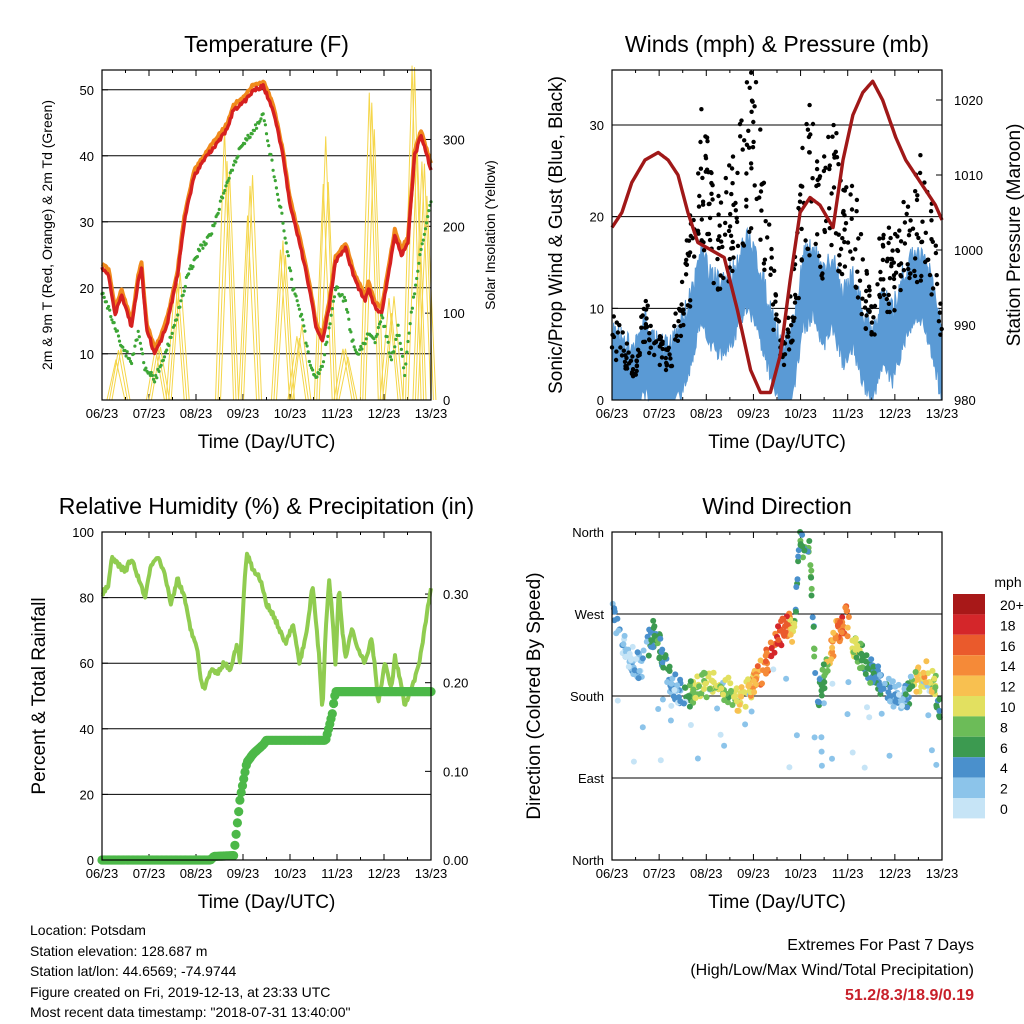  I want to click on y-tick-label: 0, so click(90, 860).